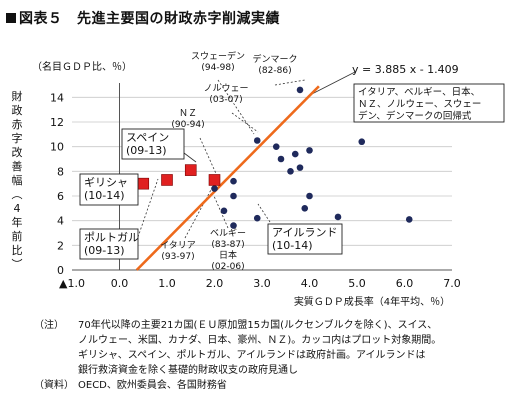 Image resolution: width=515 pixels, height=420 pixels. I want to click on y-tick-label: 8, so click(60, 171).